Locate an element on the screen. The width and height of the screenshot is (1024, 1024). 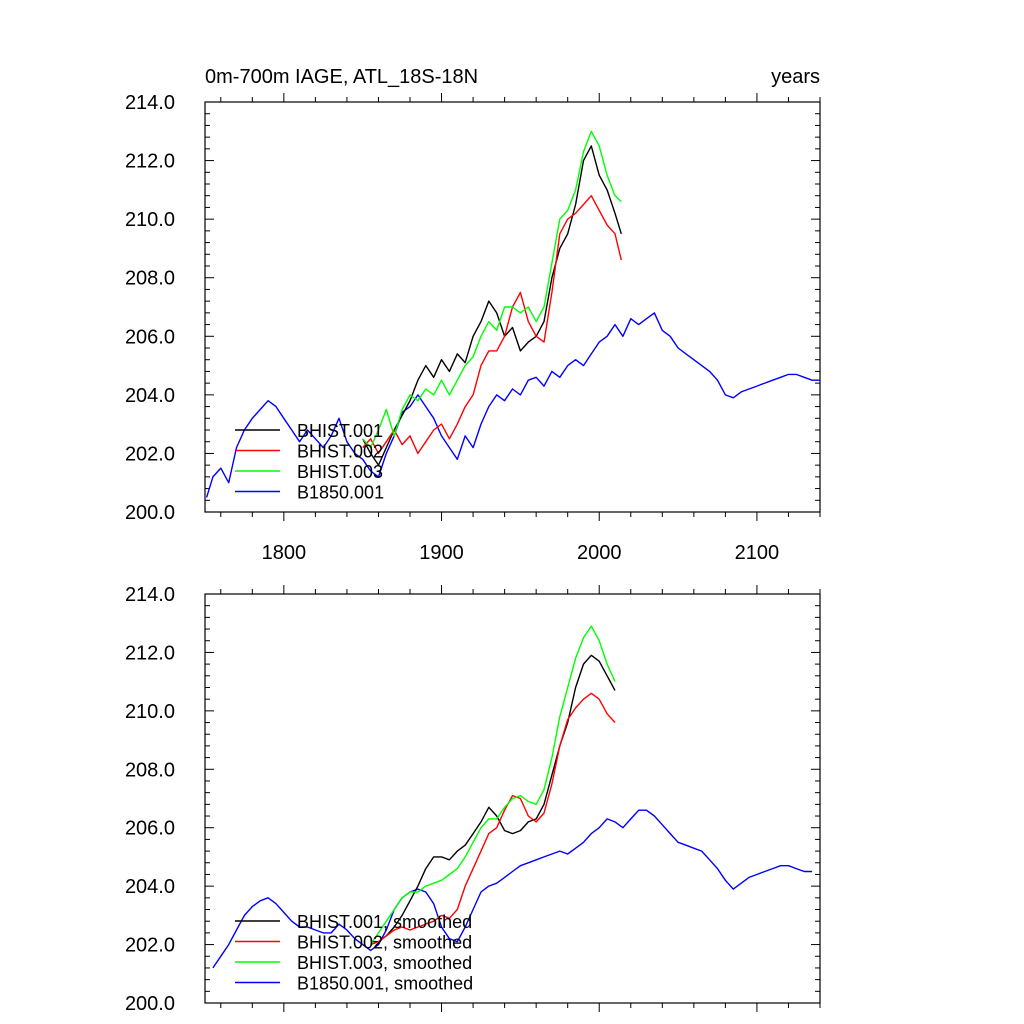
series-line-bhist-001-smoothed is located at coordinates (493, 798).